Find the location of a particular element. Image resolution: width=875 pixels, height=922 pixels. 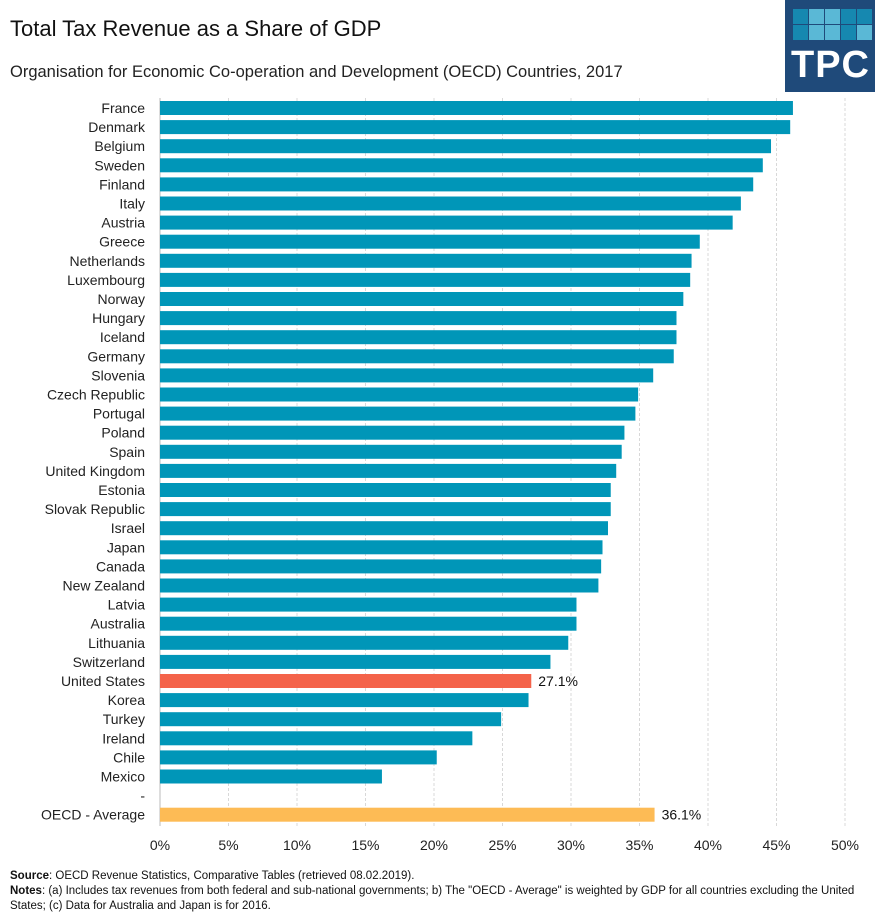

category-label: OECD - Average is located at coordinates (93, 815).